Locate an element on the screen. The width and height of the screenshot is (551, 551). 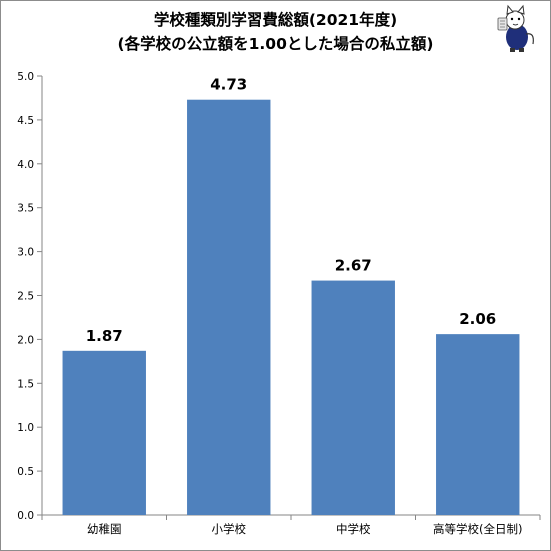
y-tick-label: 0.0 is located at coordinates (25, 516).